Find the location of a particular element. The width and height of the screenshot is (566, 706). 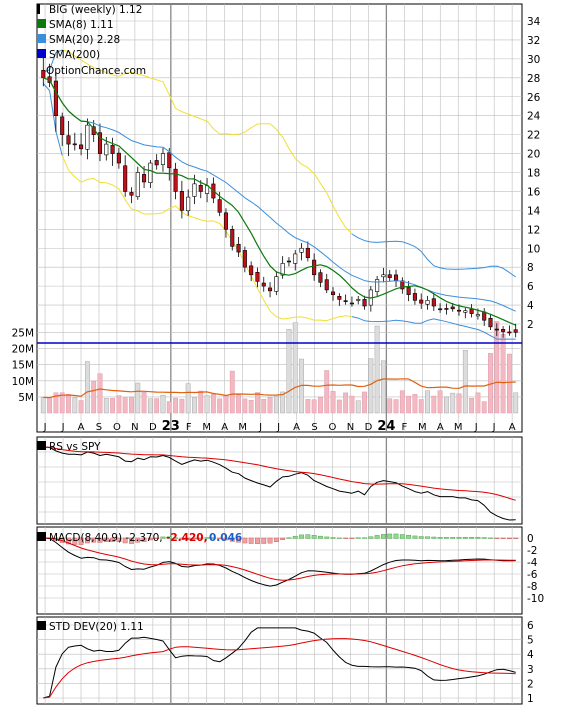

macd-legend: MACD(8,40,9) -2.370, -2.420, 0.046 is located at coordinates (139, 538).